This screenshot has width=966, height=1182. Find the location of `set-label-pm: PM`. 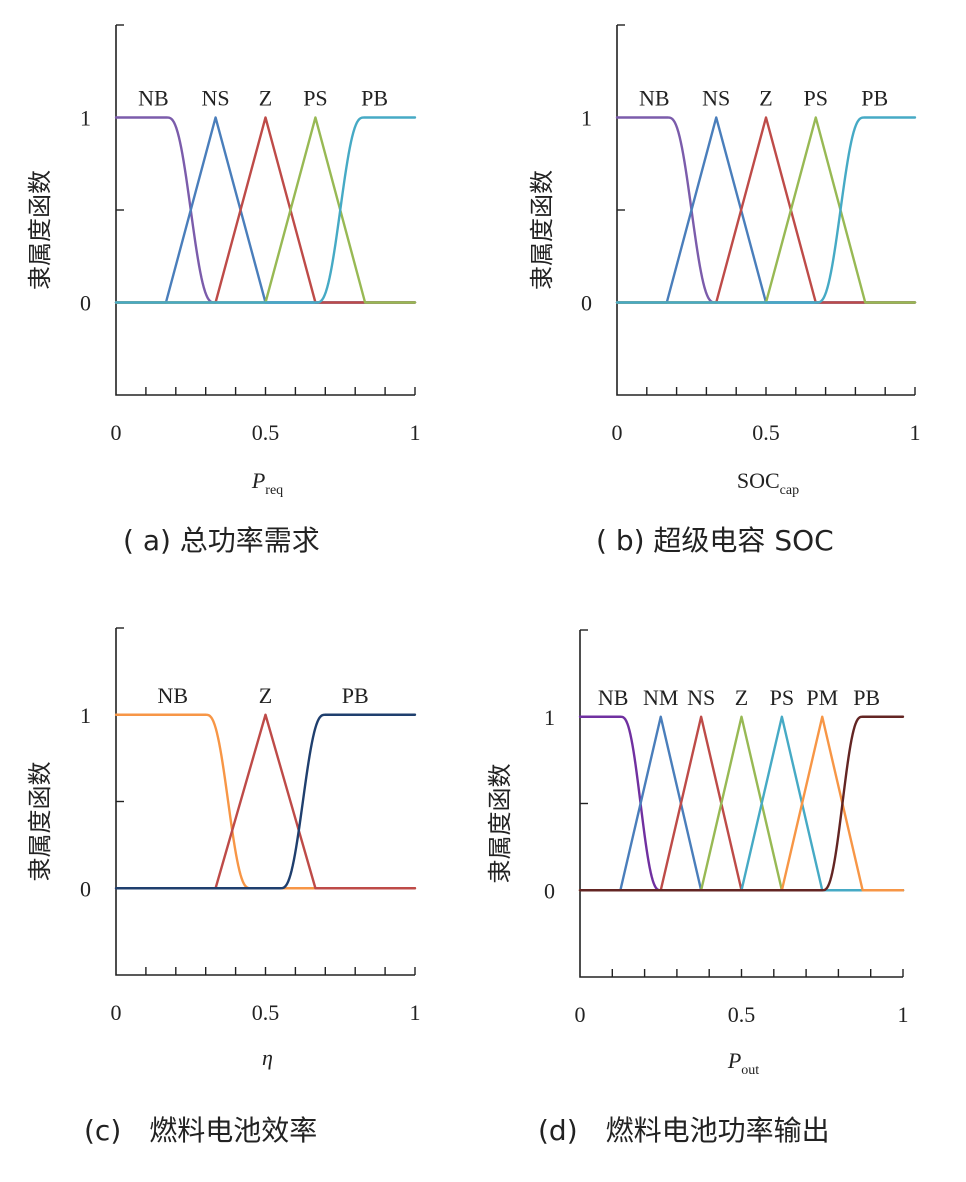

set-label-pm: PM is located at coordinates (822, 697).